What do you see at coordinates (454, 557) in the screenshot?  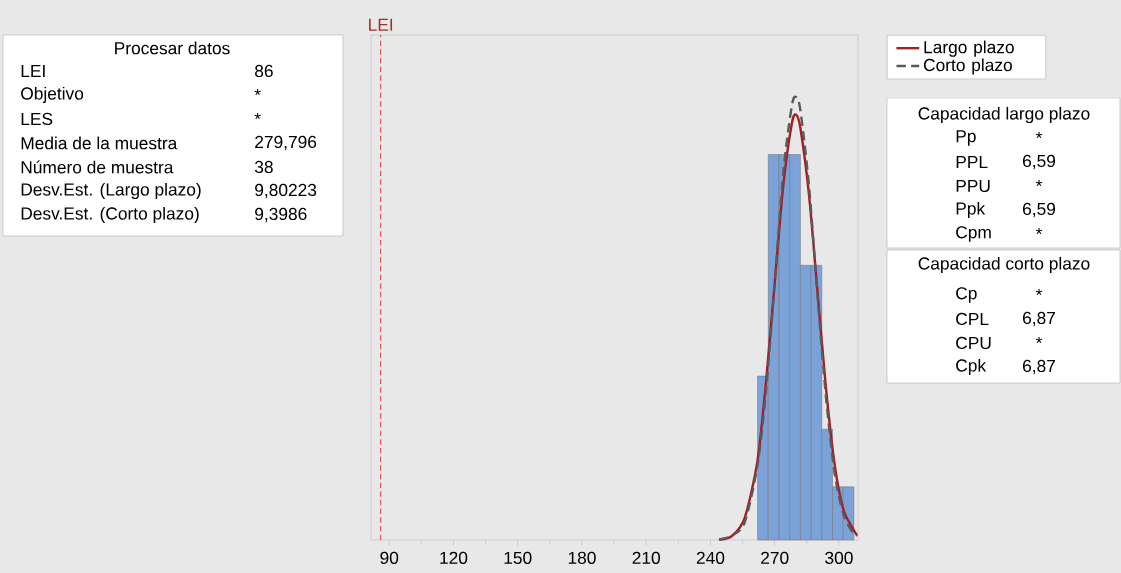 I see `x-tick-label: 120` at bounding box center [454, 557].